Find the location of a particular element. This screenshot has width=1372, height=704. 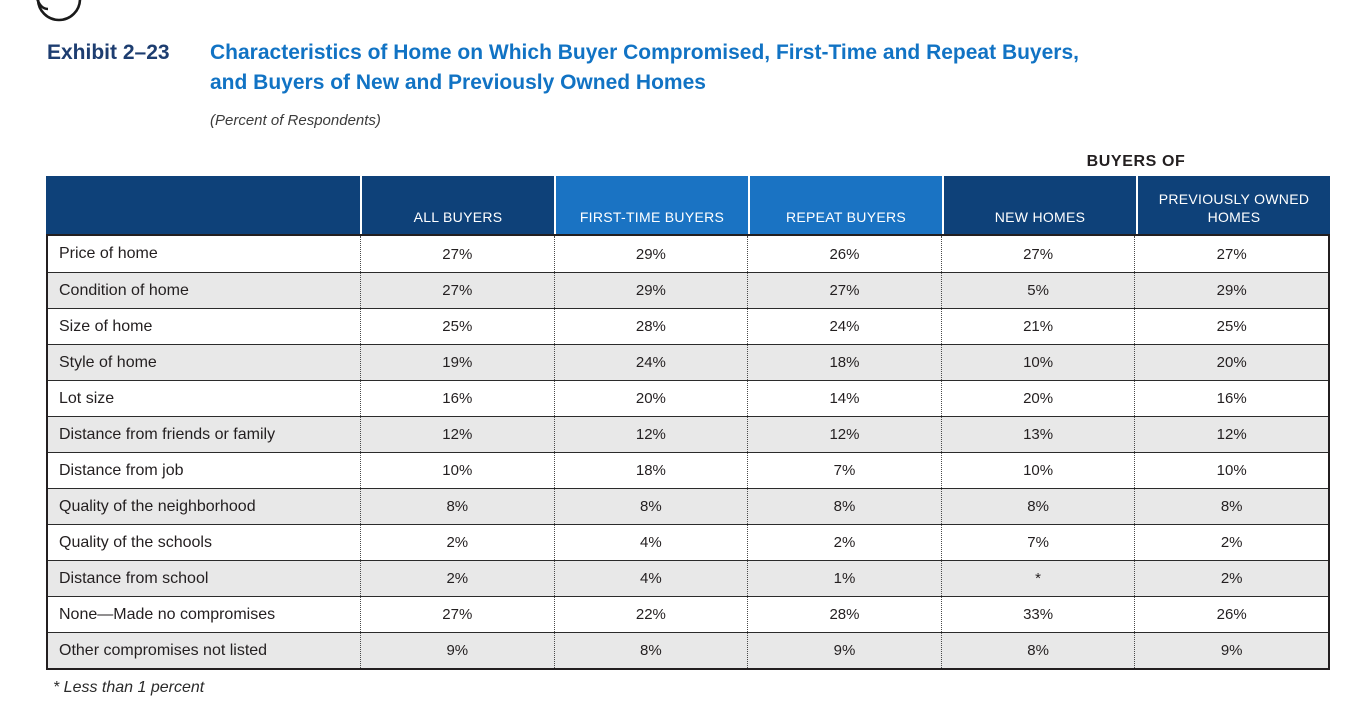

exhibit-number: Exhibit 2–23 is located at coordinates (108, 52).